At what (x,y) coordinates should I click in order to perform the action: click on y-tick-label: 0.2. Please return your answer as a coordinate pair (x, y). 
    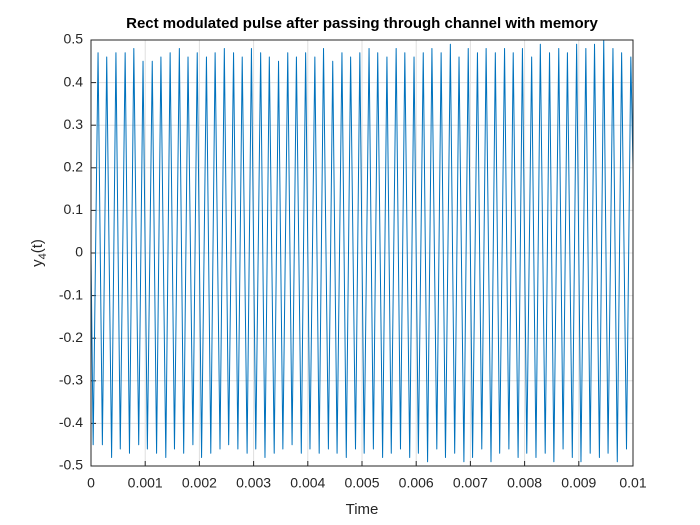
    Looking at the image, I should click on (74, 167).